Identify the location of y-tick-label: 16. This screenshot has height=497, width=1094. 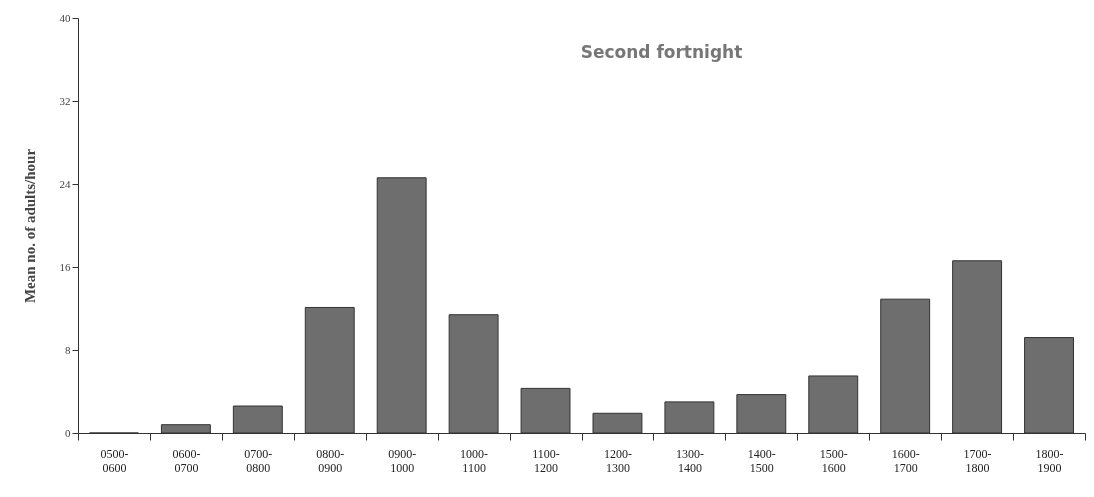
(65, 266).